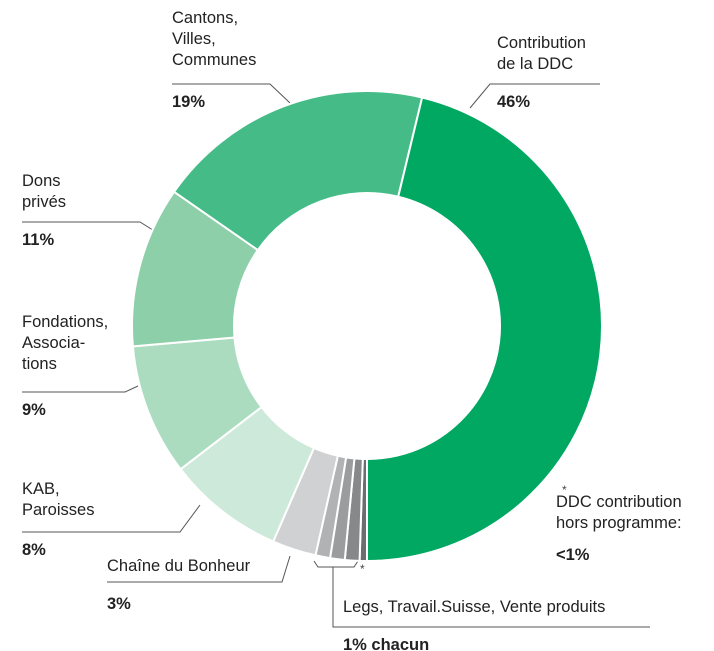  I want to click on category-label: DDC contribution hors programme:, so click(619, 512).